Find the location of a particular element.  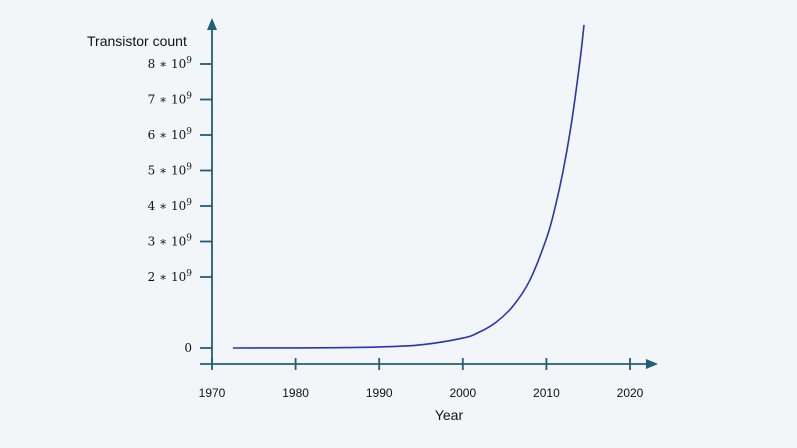

x-axis-title: Year is located at coordinates (449, 415).